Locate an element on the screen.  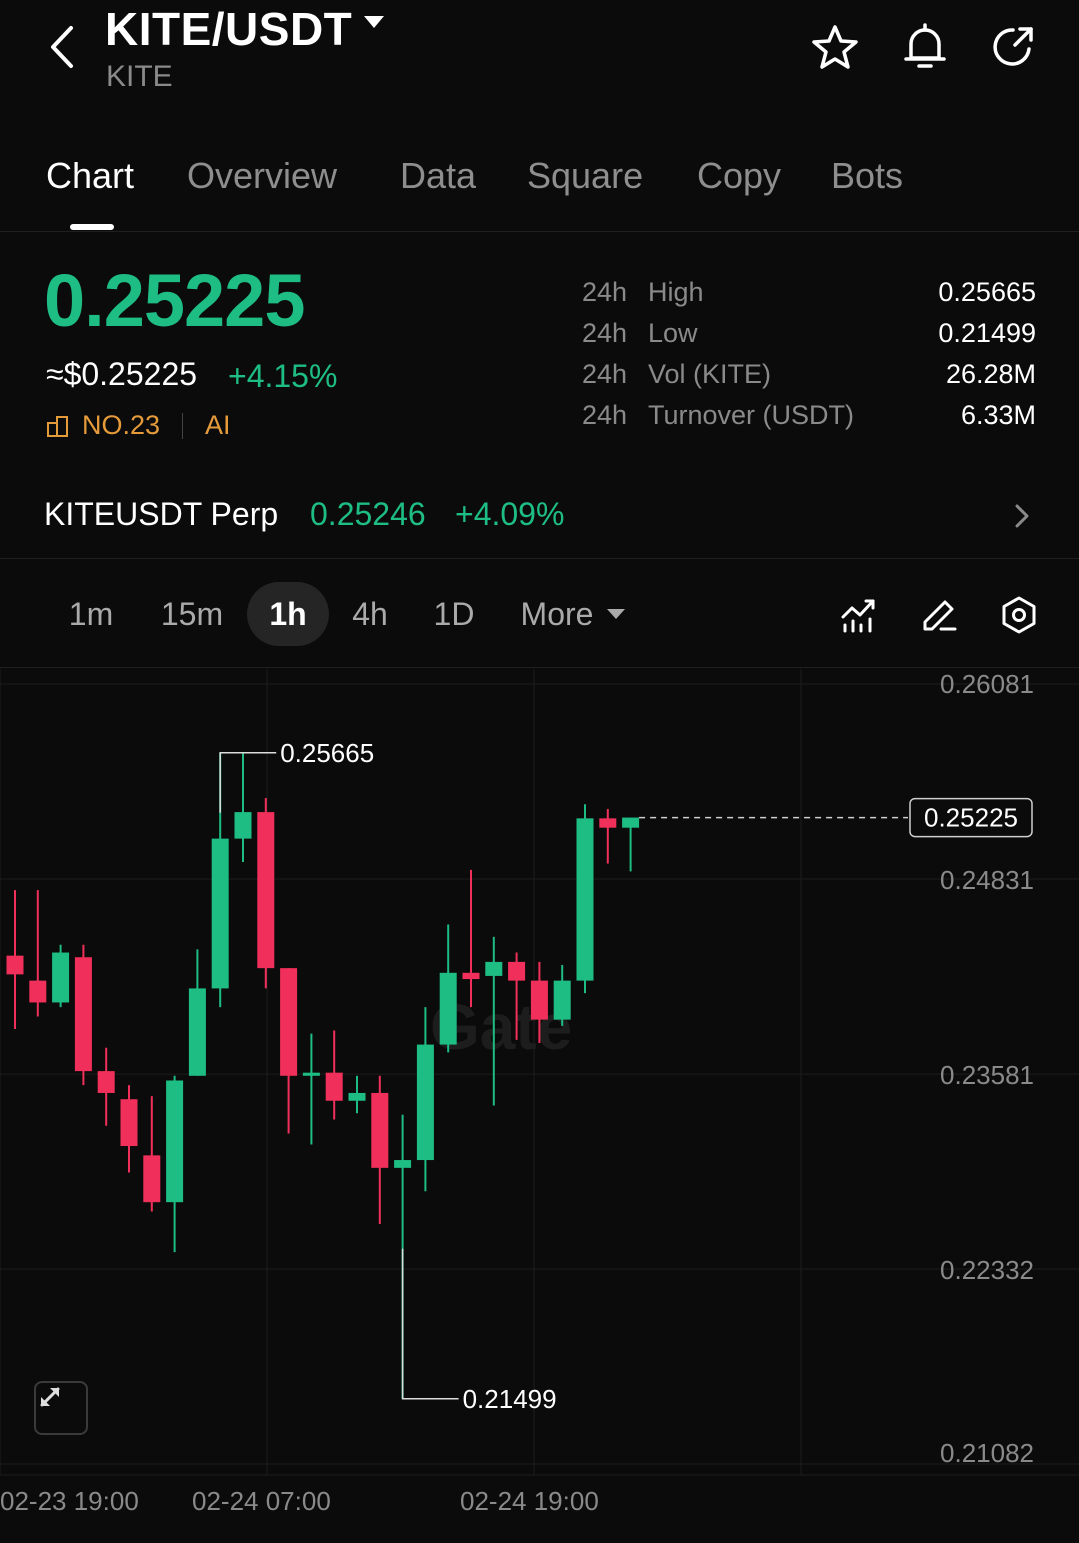
tab-bots: Bots is located at coordinates (867, 175).